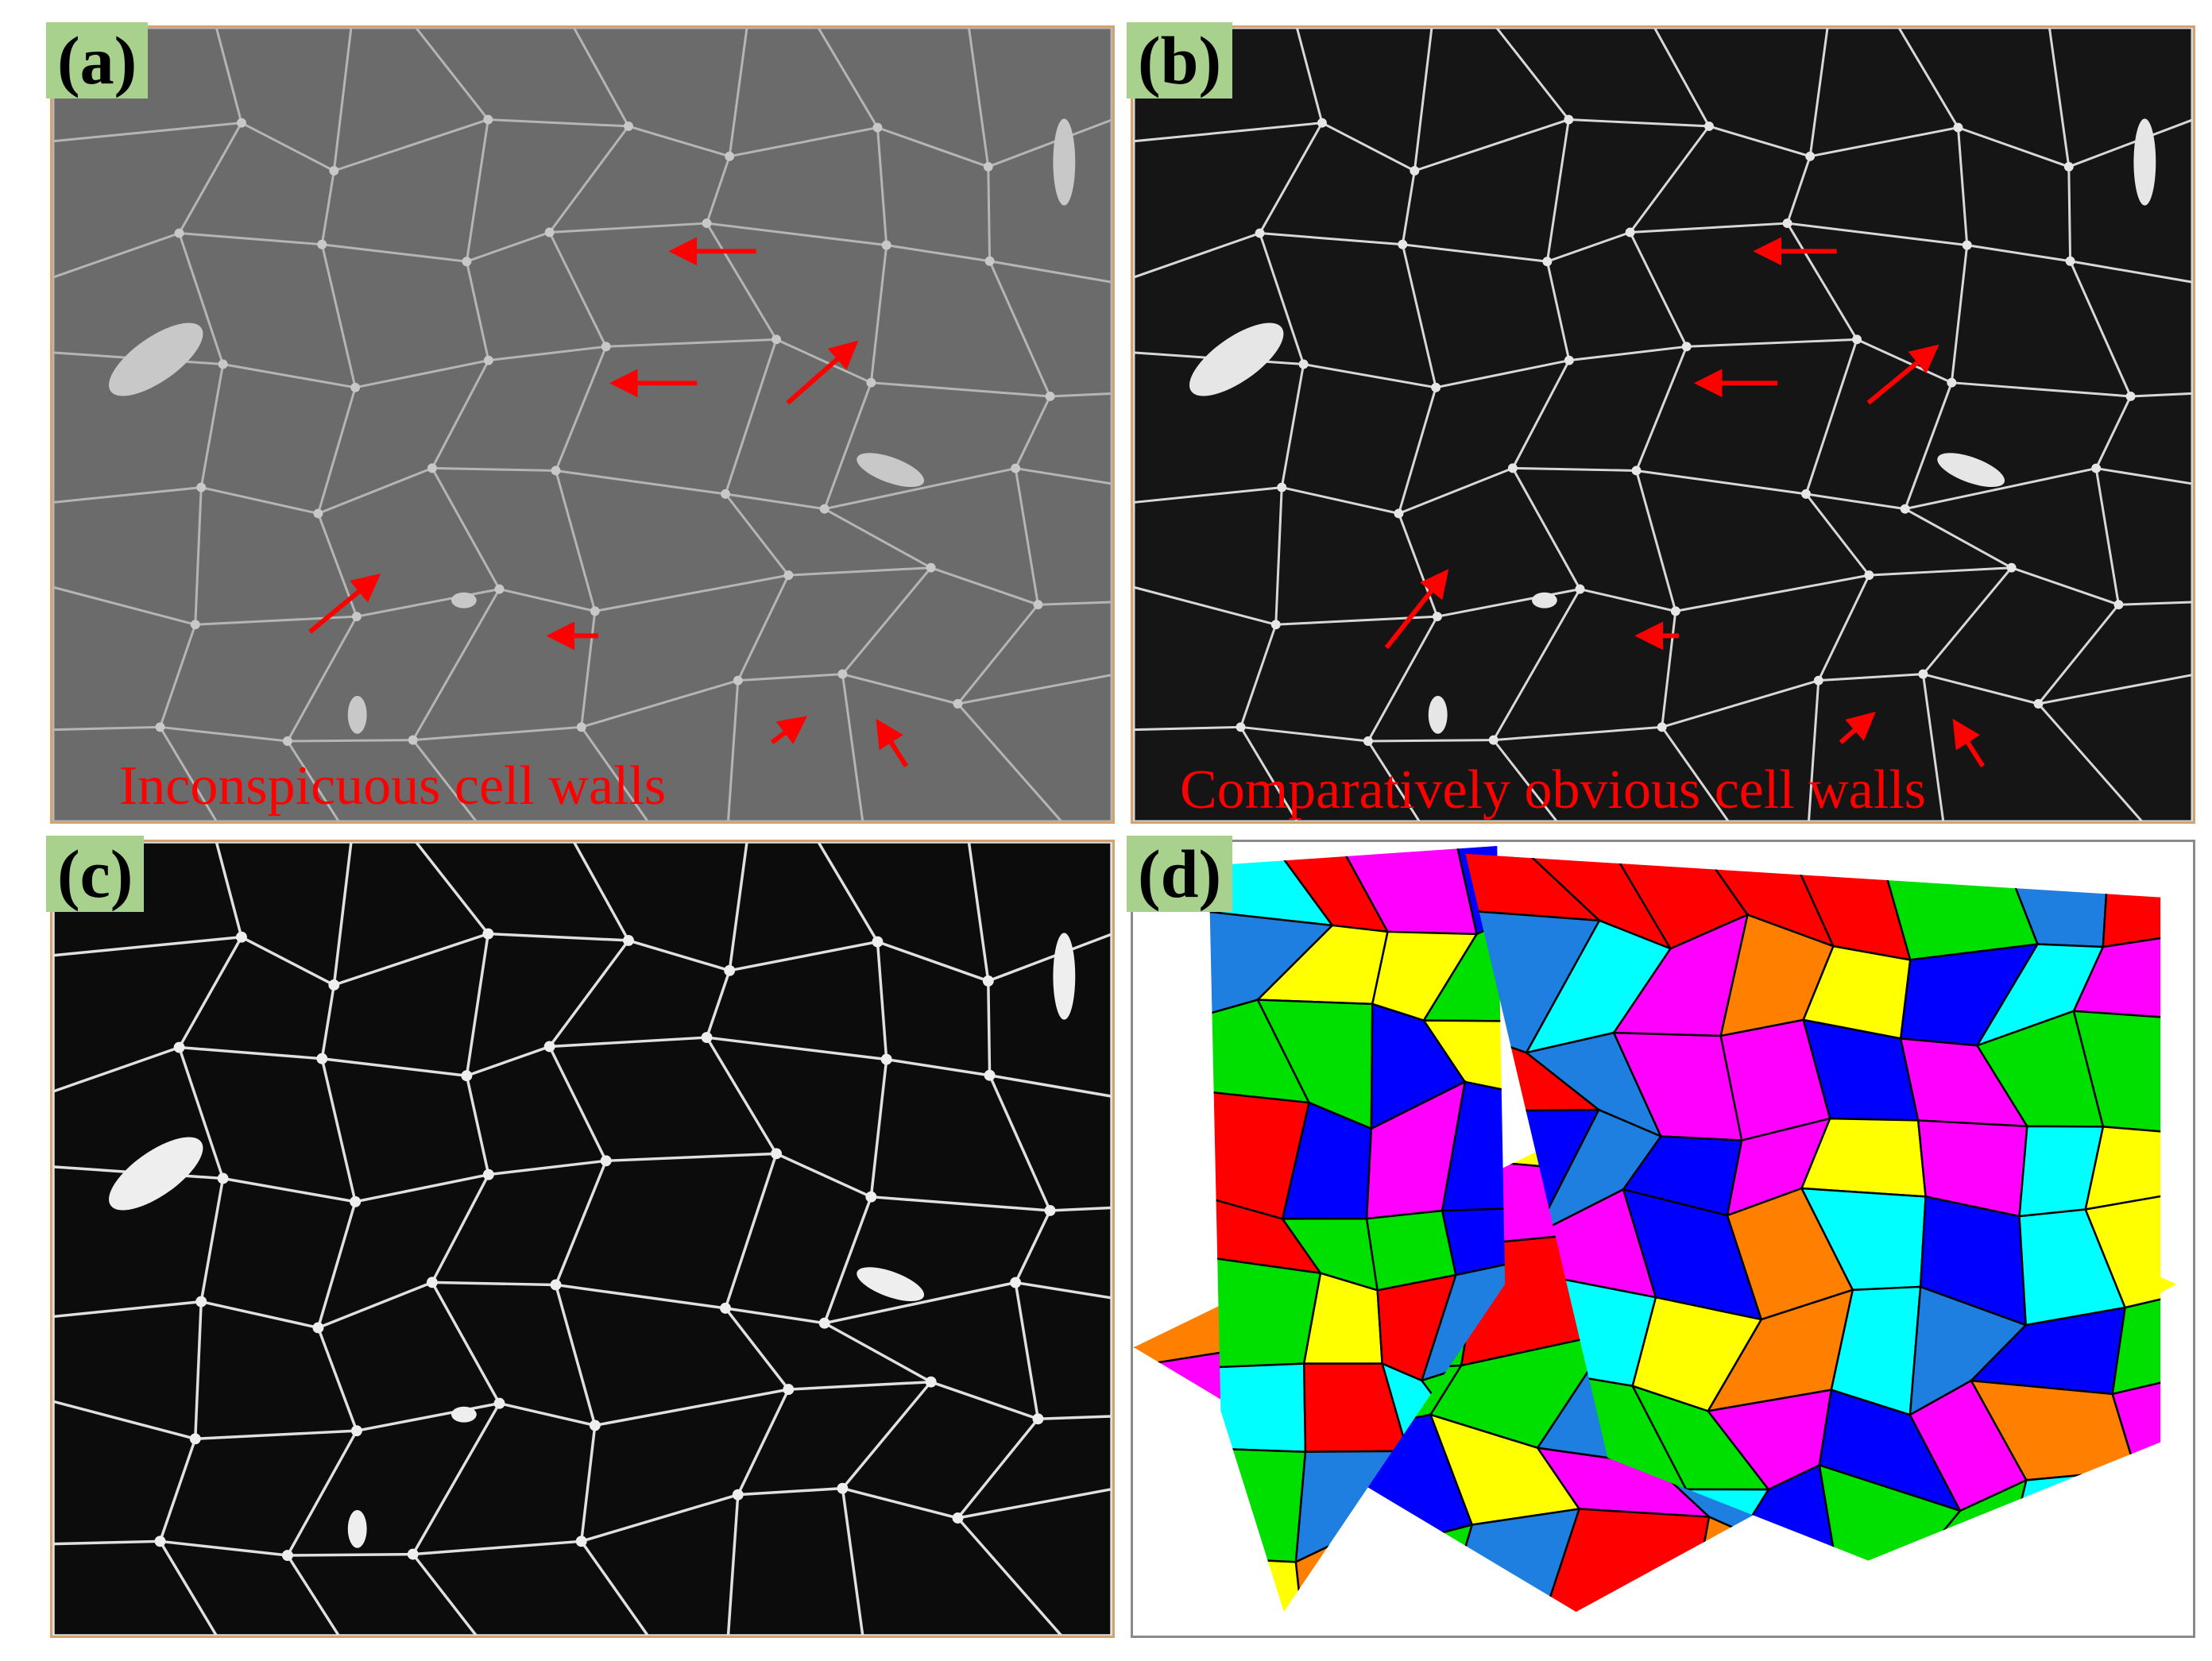 The height and width of the screenshot is (1661, 2212). Describe the element at coordinates (1180, 874) in the screenshot. I see `panel-label-d: (d)` at that location.